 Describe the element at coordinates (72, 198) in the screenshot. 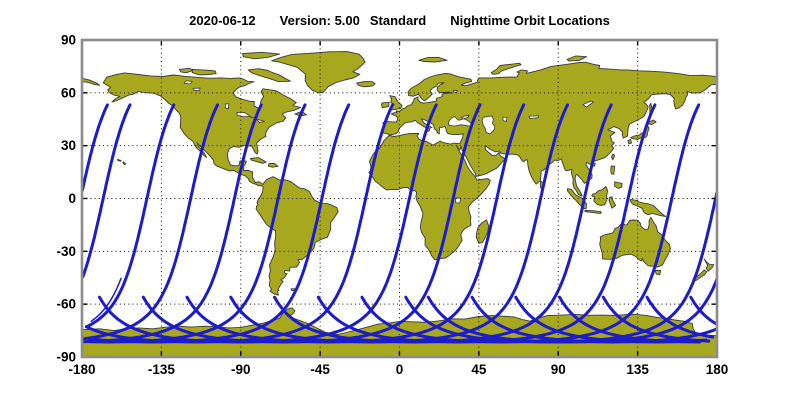

I see `y-tick-label: 0` at that location.